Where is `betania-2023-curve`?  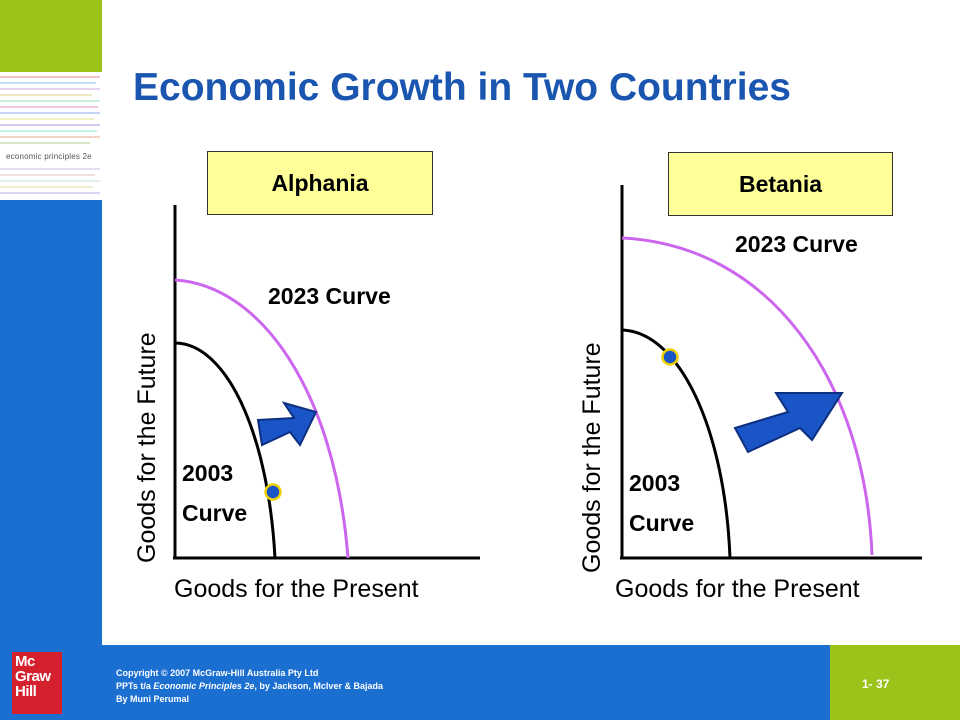 betania-2023-curve is located at coordinates (747, 396).